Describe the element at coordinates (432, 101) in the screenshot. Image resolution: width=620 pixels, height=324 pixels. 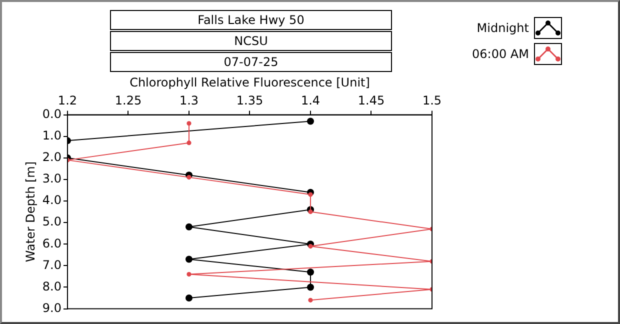
I see `x-tick-label: 1.5` at that location.